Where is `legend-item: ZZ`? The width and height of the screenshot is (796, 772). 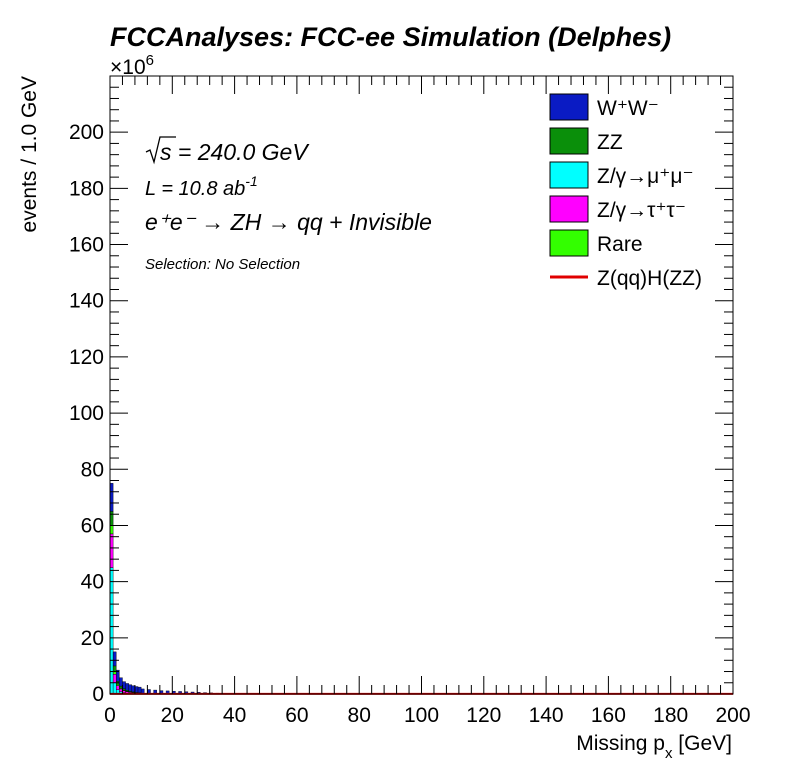 legend-item: ZZ is located at coordinates (586, 141).